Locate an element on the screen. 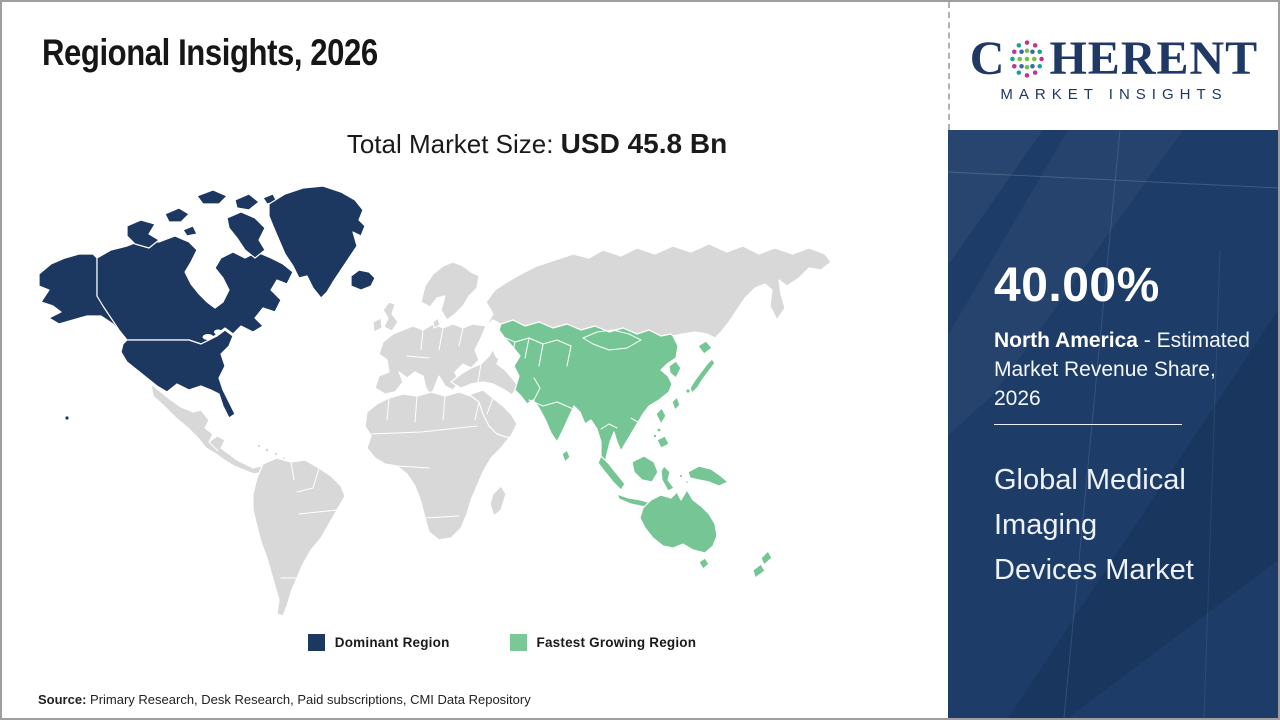  map-denmark is located at coordinates (436, 323).